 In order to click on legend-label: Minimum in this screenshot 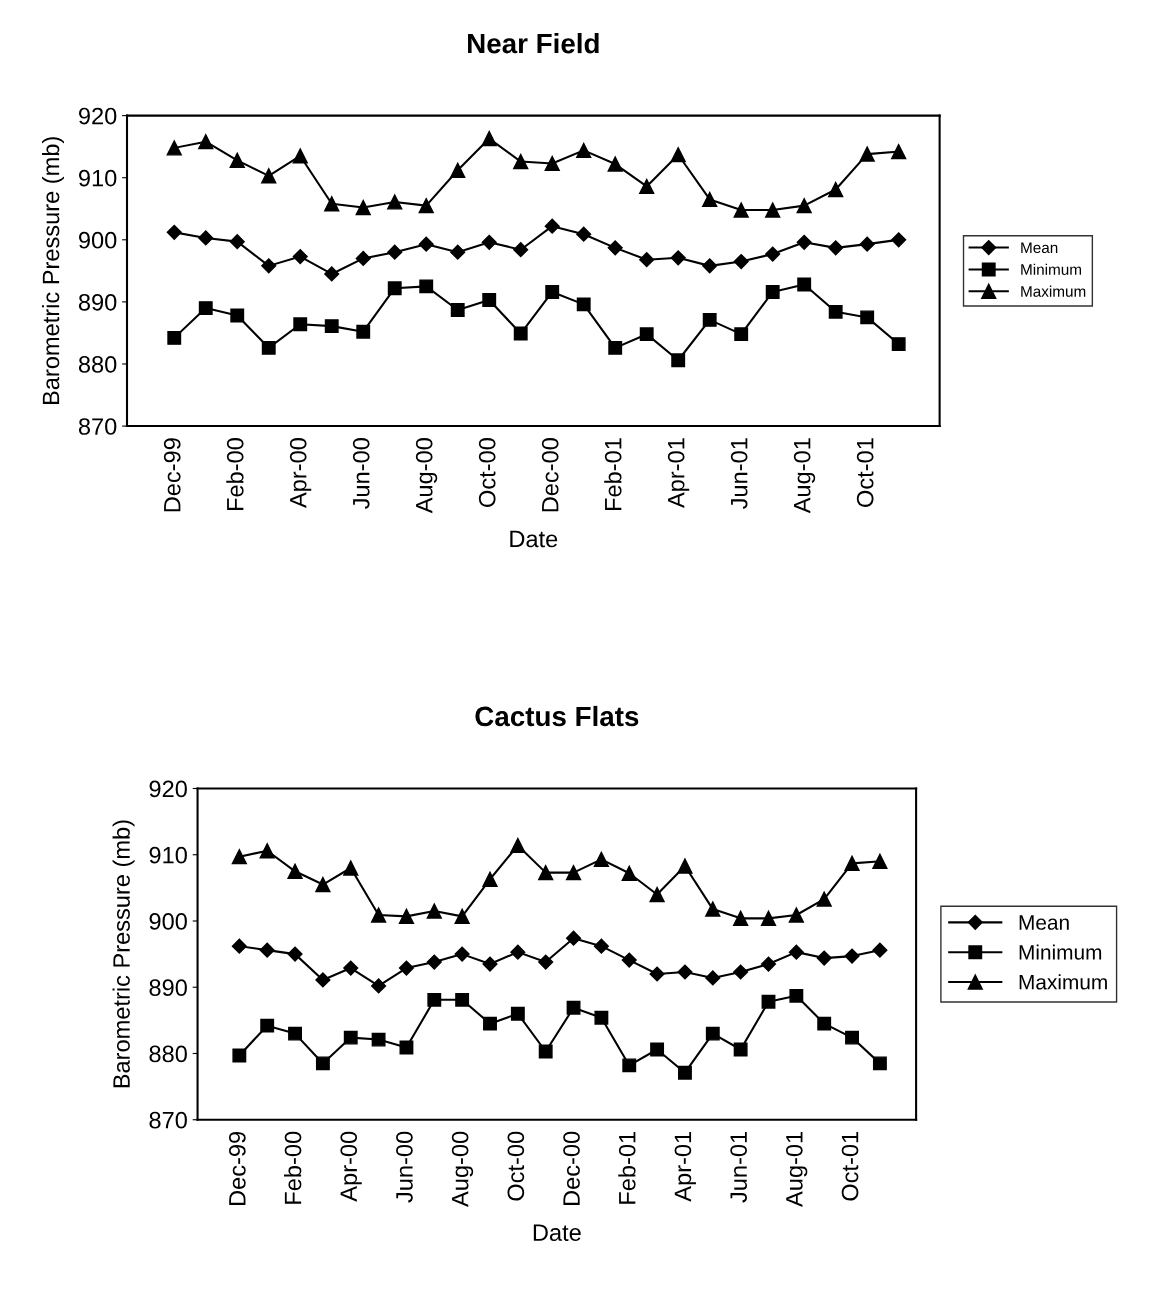, I will do `click(1051, 269)`.